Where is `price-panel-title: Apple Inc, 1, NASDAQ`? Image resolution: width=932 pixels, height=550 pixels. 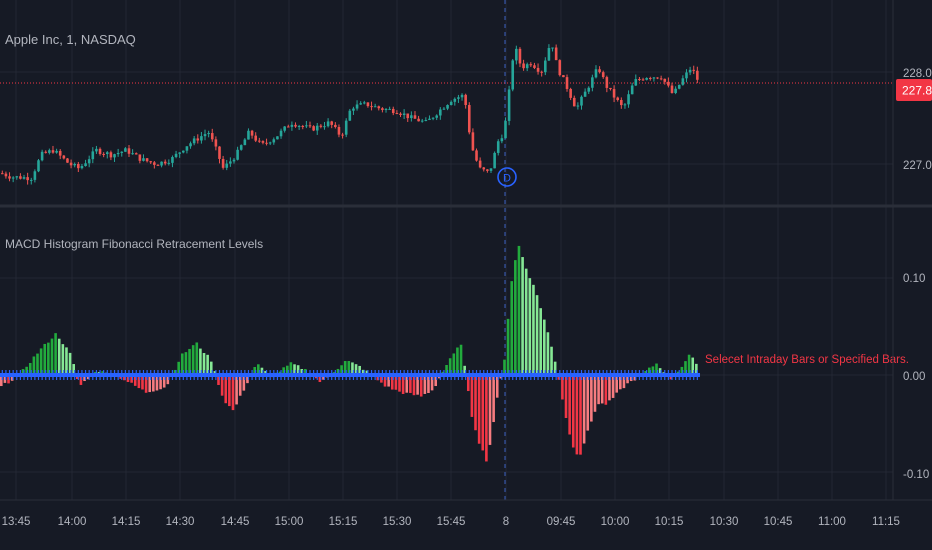 price-panel-title: Apple Inc, 1, NASDAQ is located at coordinates (70, 39).